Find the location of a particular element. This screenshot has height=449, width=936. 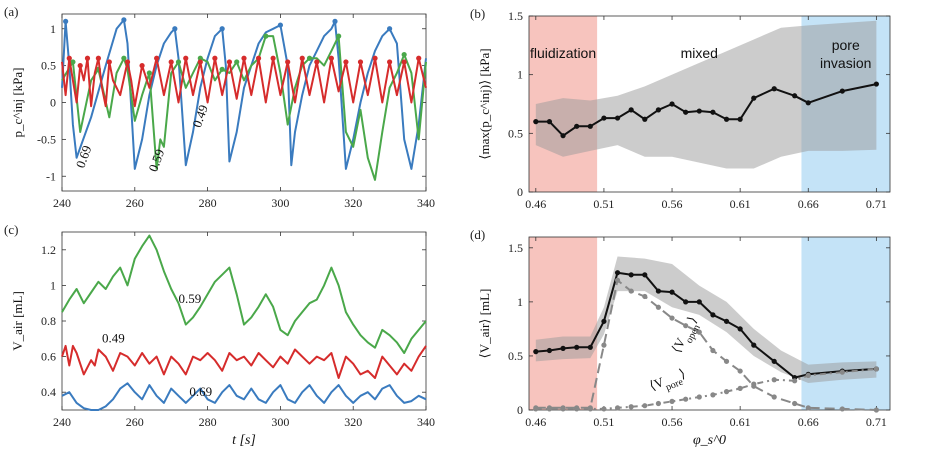

series-v-open is located at coordinates (706, 345).